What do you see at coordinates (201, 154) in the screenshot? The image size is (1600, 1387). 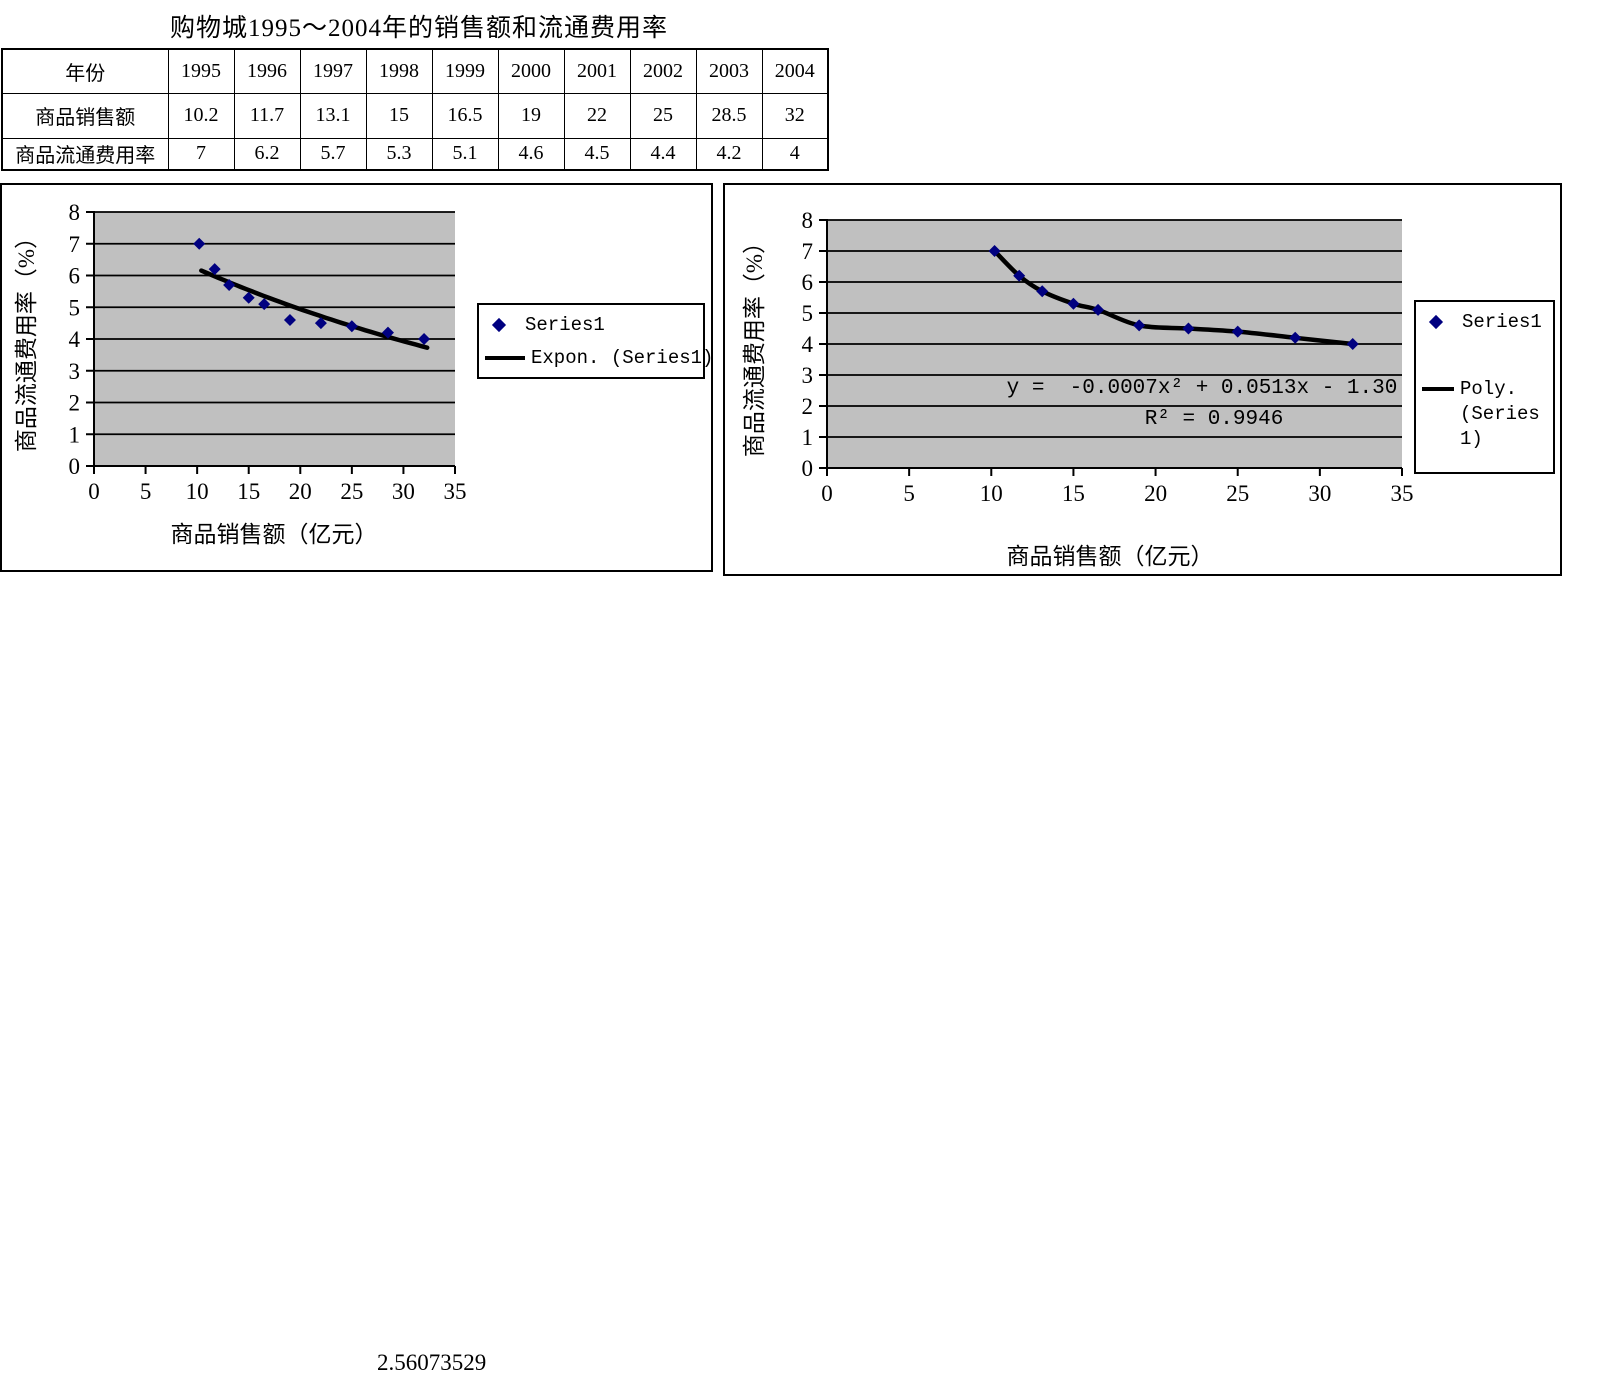 I see `value-cell: 7` at bounding box center [201, 154].